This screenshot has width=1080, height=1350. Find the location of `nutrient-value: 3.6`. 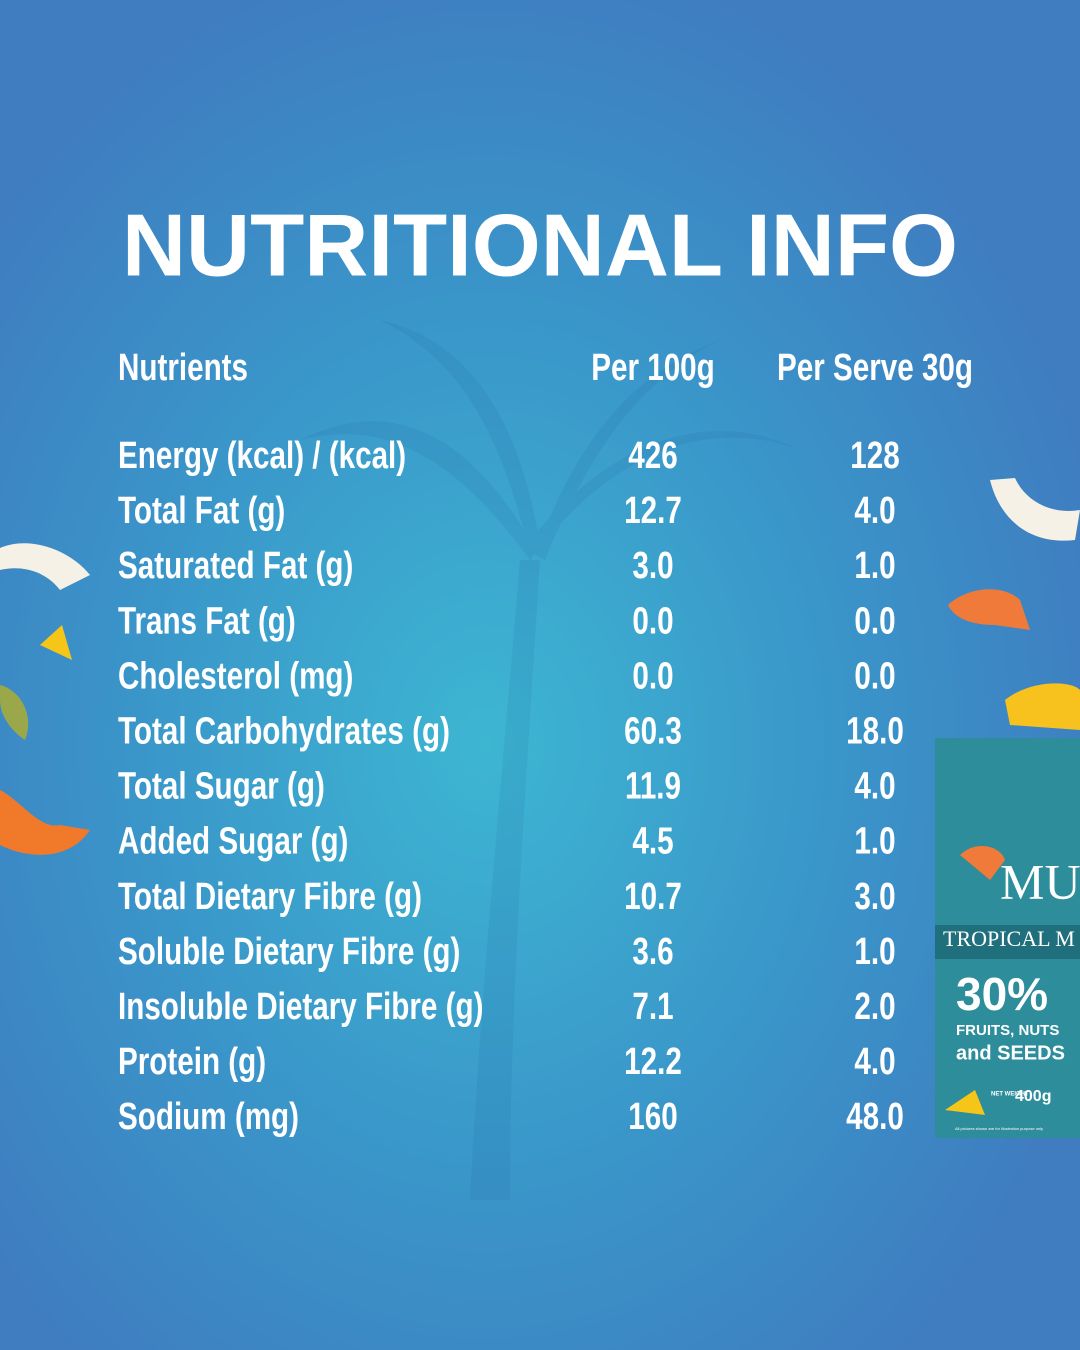

nutrient-value: 3.6 is located at coordinates (652, 951).